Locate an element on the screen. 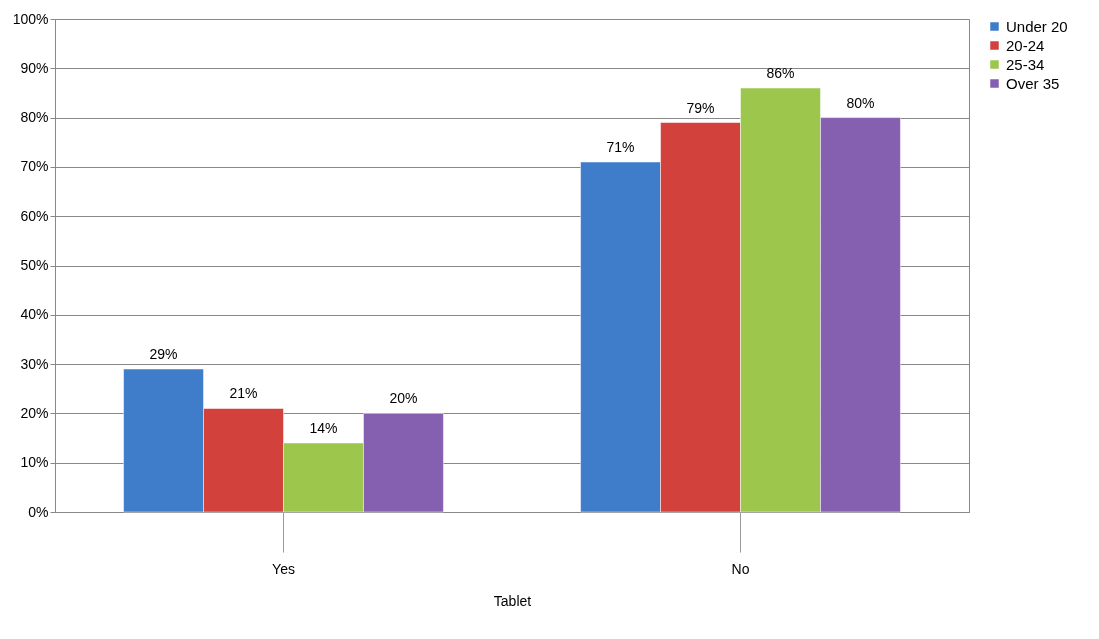  y-tick-label: 0% is located at coordinates (38, 511).